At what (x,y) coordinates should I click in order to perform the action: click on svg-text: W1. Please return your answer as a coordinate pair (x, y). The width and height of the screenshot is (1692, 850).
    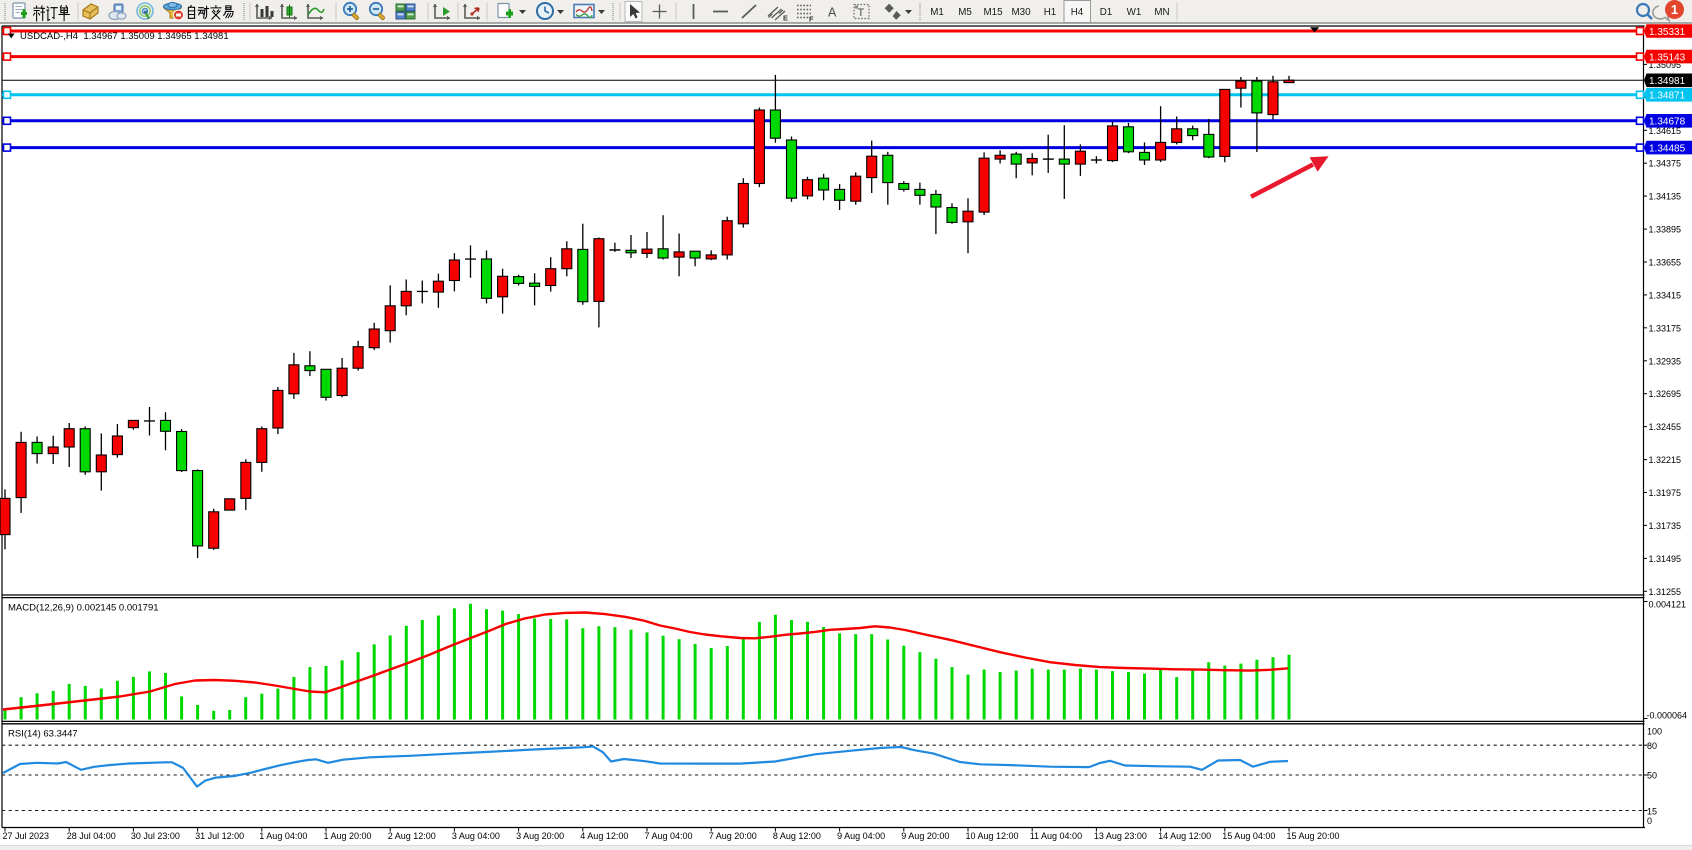
    Looking at the image, I should click on (1134, 12).